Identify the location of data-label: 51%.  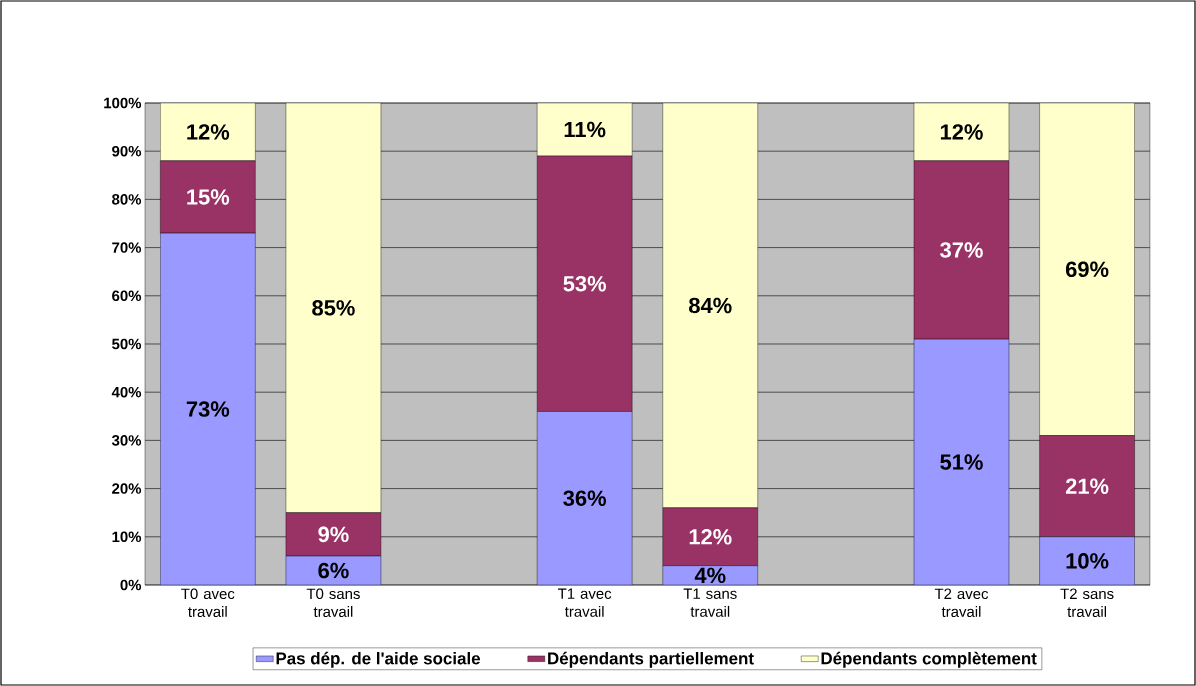
(961, 462).